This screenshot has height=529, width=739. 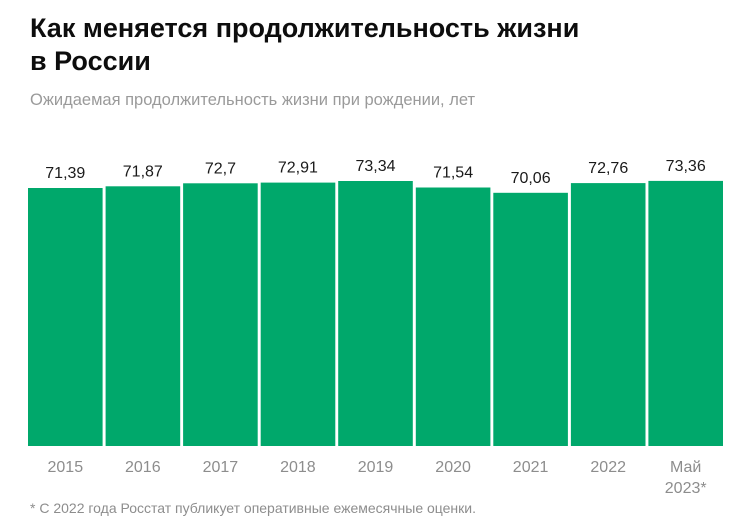 What do you see at coordinates (375, 166) in the screenshot?
I see `value-label-4: 73,34` at bounding box center [375, 166].